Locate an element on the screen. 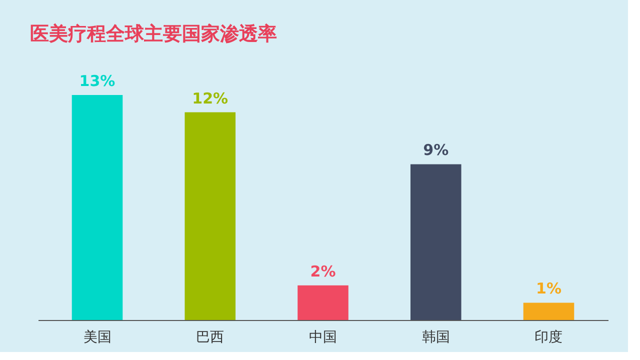  data-label: 9% is located at coordinates (436, 150).